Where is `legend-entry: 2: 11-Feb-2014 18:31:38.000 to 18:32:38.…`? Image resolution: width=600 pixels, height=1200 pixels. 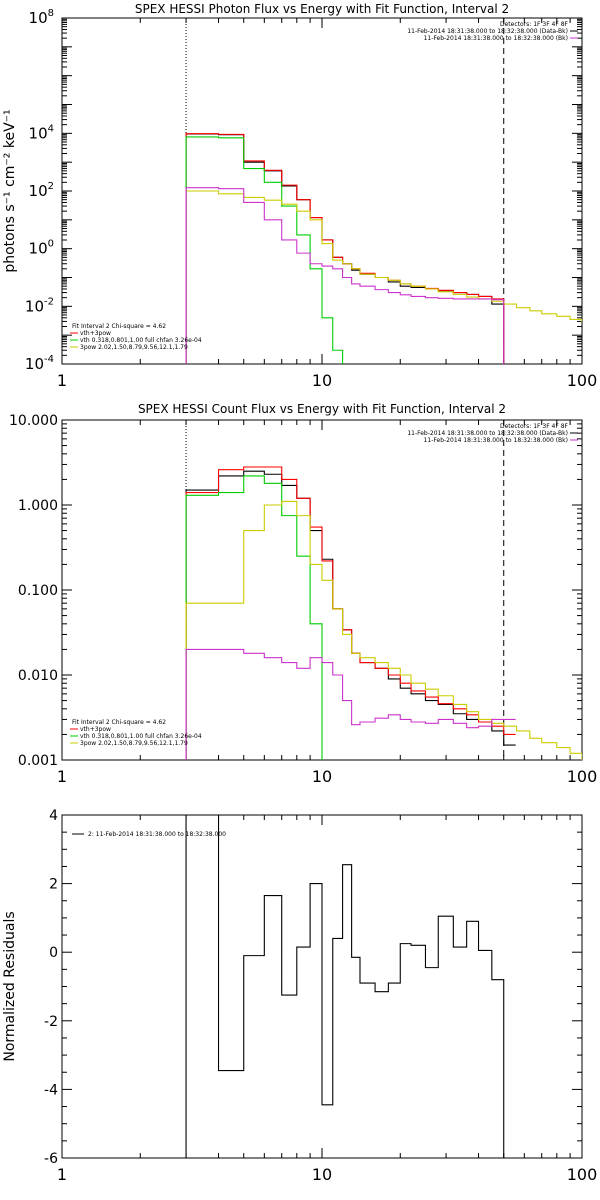 legend-entry: 2: 11-Feb-2014 18:31:38.000 to 18:32:38.… is located at coordinates (157, 834).